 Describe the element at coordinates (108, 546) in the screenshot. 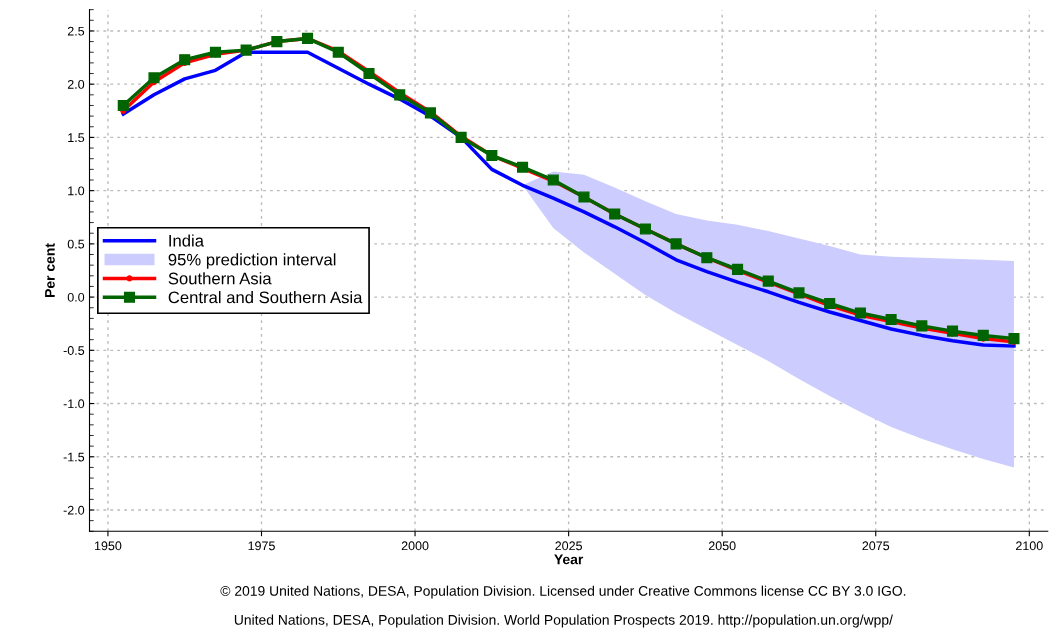

I see `x-tick-label: 1950` at that location.